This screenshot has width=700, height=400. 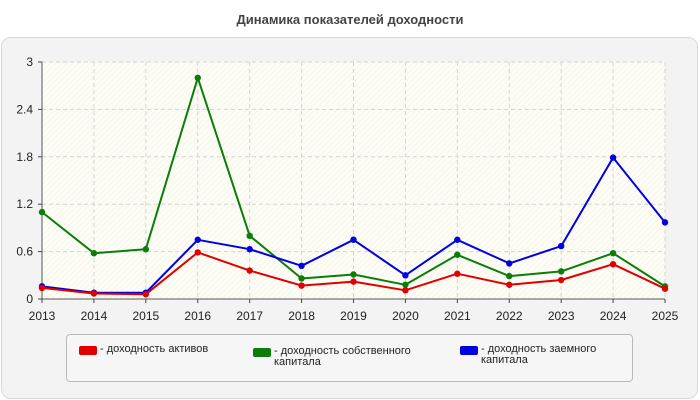 I want to click on y-tick-label: 2.4, so click(x=24, y=109).